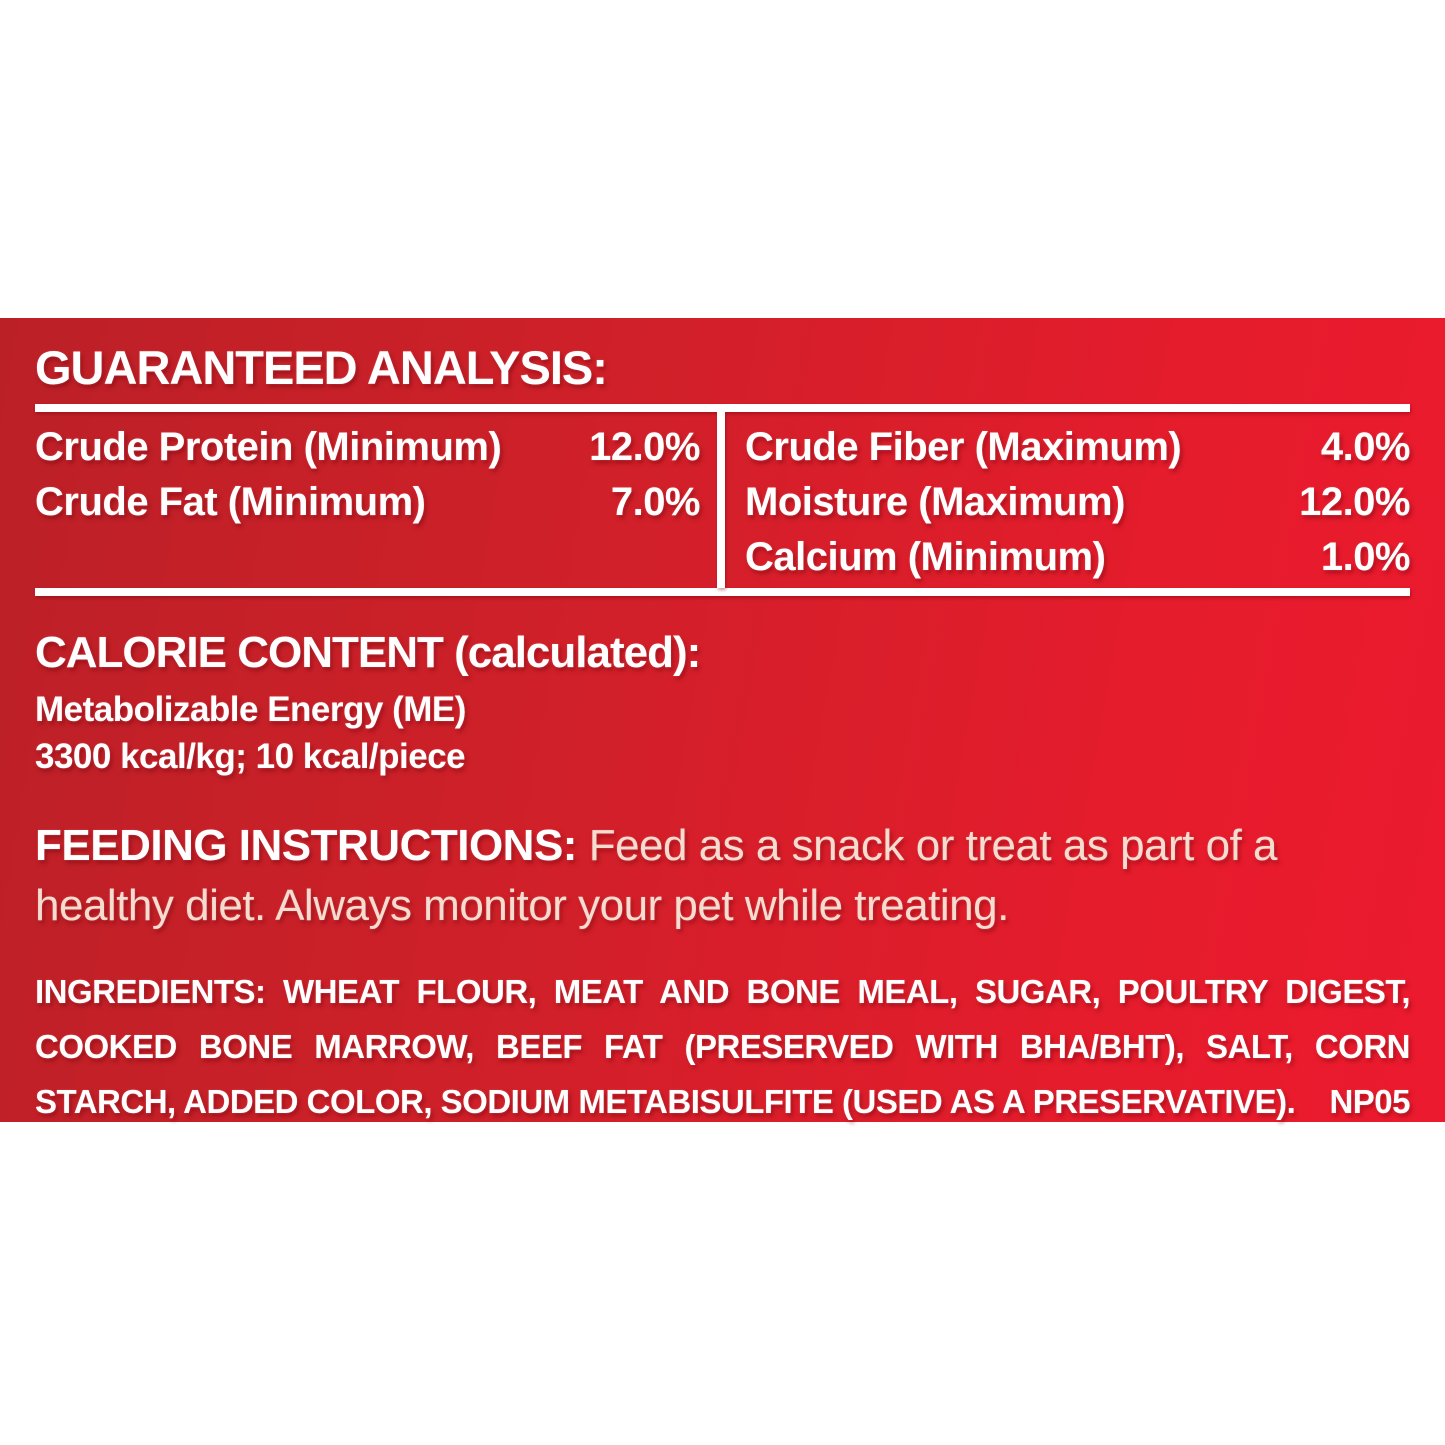  What do you see at coordinates (250, 710) in the screenshot?
I see `metabolizable-energy-line: Metabolizable Energy (ME)` at bounding box center [250, 710].